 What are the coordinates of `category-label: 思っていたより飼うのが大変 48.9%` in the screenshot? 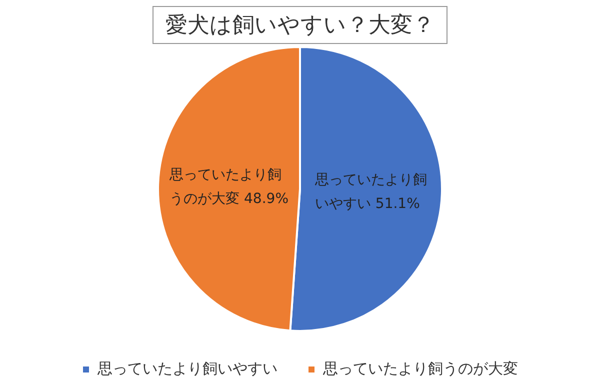 It's located at (229, 187).